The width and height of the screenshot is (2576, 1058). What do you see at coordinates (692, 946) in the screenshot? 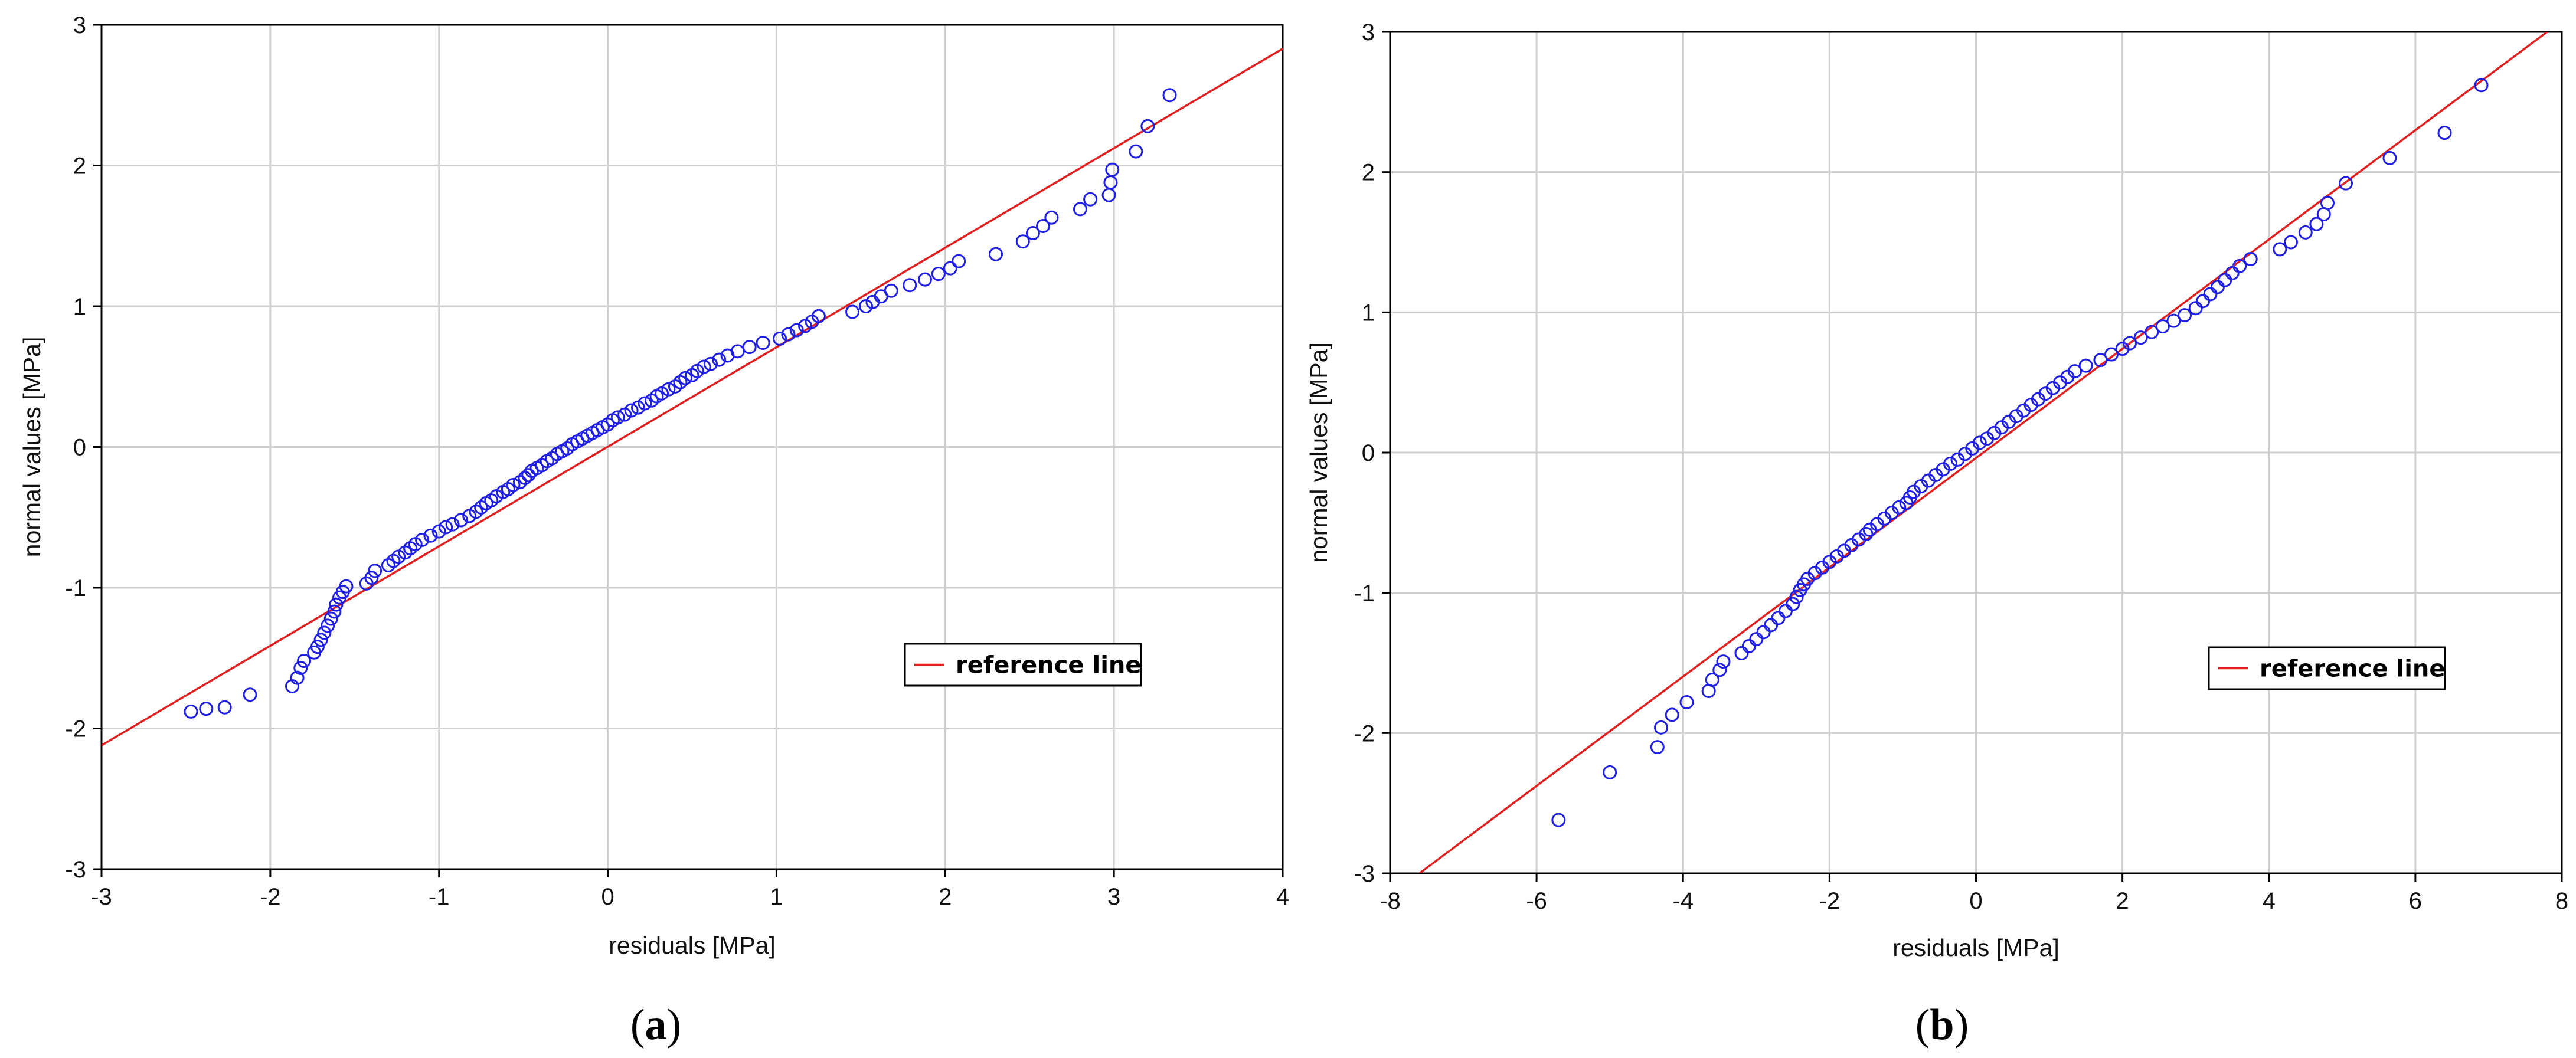
I see `x-axis-label: residuals [MPa]` at bounding box center [692, 946].